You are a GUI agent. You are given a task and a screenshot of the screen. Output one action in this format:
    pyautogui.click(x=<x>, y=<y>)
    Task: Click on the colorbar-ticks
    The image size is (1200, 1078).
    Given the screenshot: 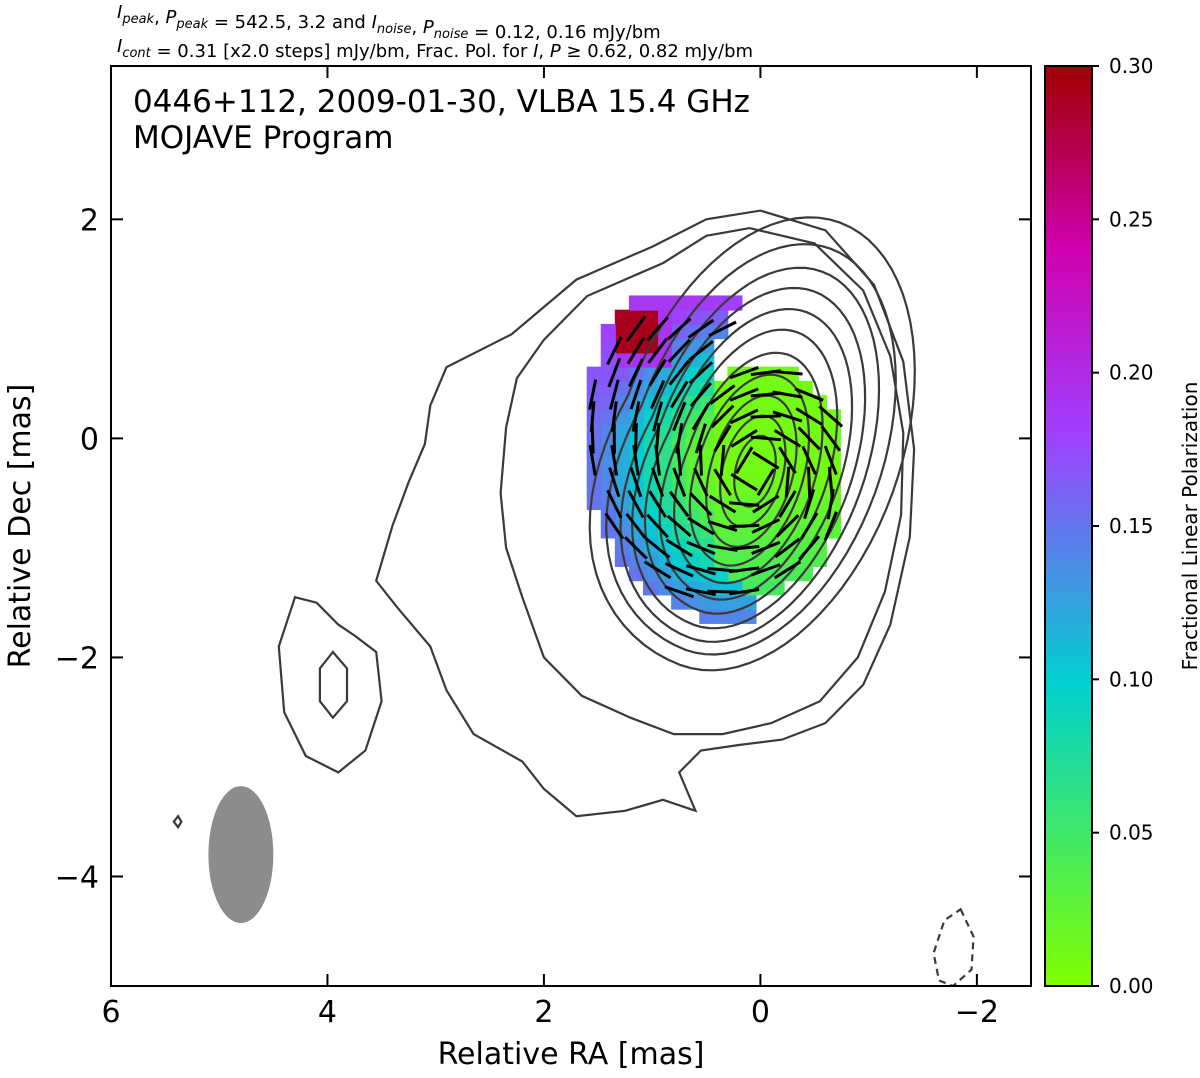 What is the action you would take?
    pyautogui.click(x=1095, y=526)
    